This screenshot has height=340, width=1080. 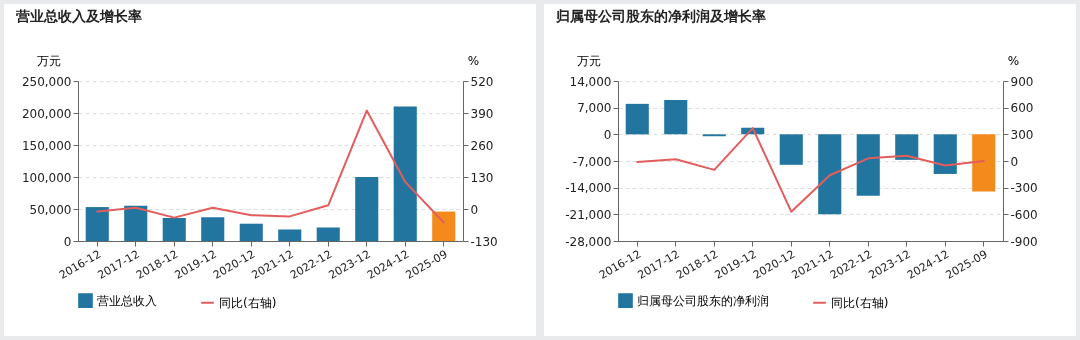 I want to click on y2-tick-label: 300, so click(x=1022, y=134).